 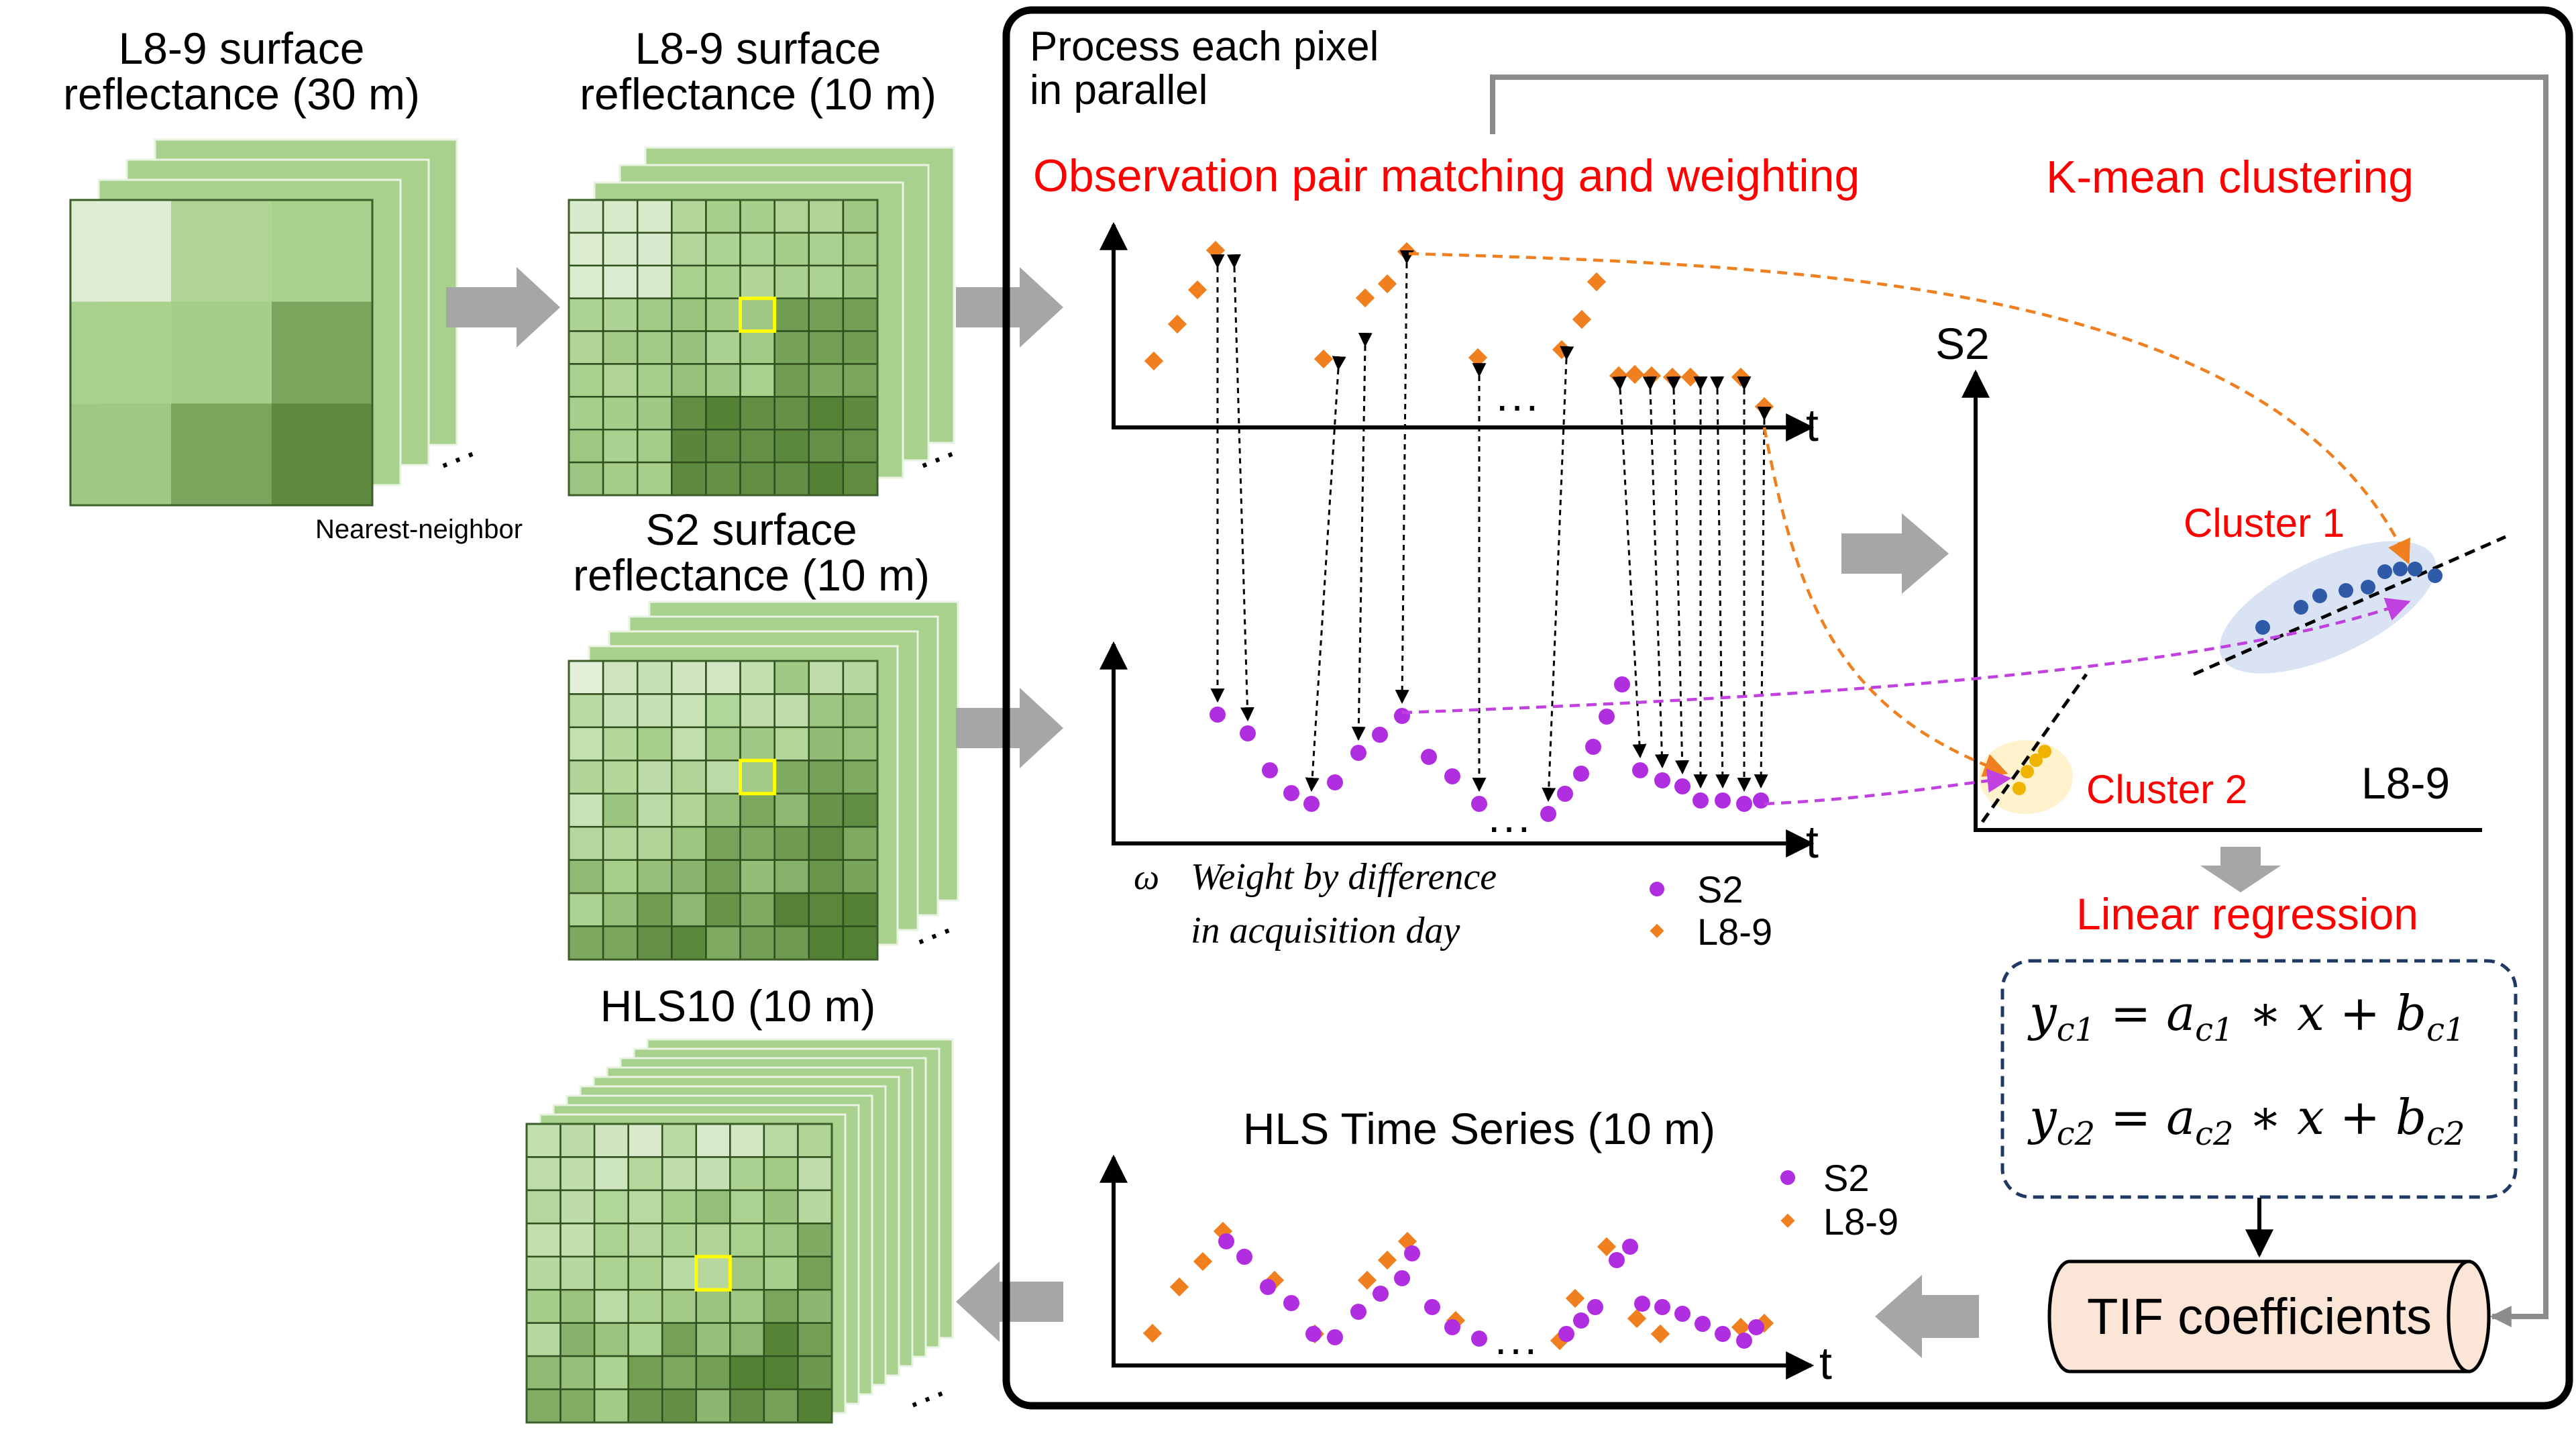 I want to click on stack-front-border, so click(x=679, y=1273).